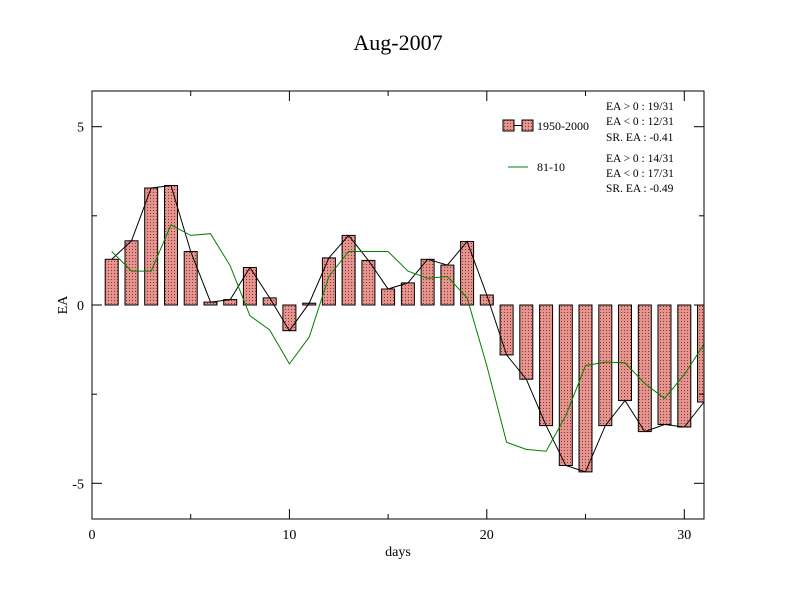 Image resolution: width=792 pixels, height=612 pixels. I want to click on stat-1950-2000-negative: EA < 0 : 12/31, so click(640, 122).